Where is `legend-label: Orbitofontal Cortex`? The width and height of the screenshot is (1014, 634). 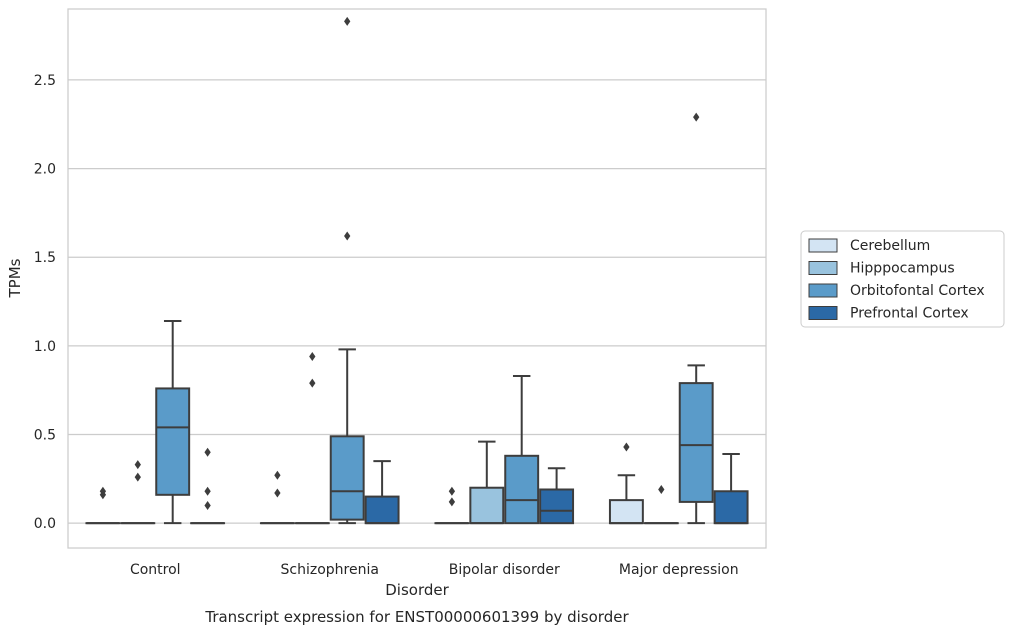
legend-label: Orbitofontal Cortex is located at coordinates (917, 291).